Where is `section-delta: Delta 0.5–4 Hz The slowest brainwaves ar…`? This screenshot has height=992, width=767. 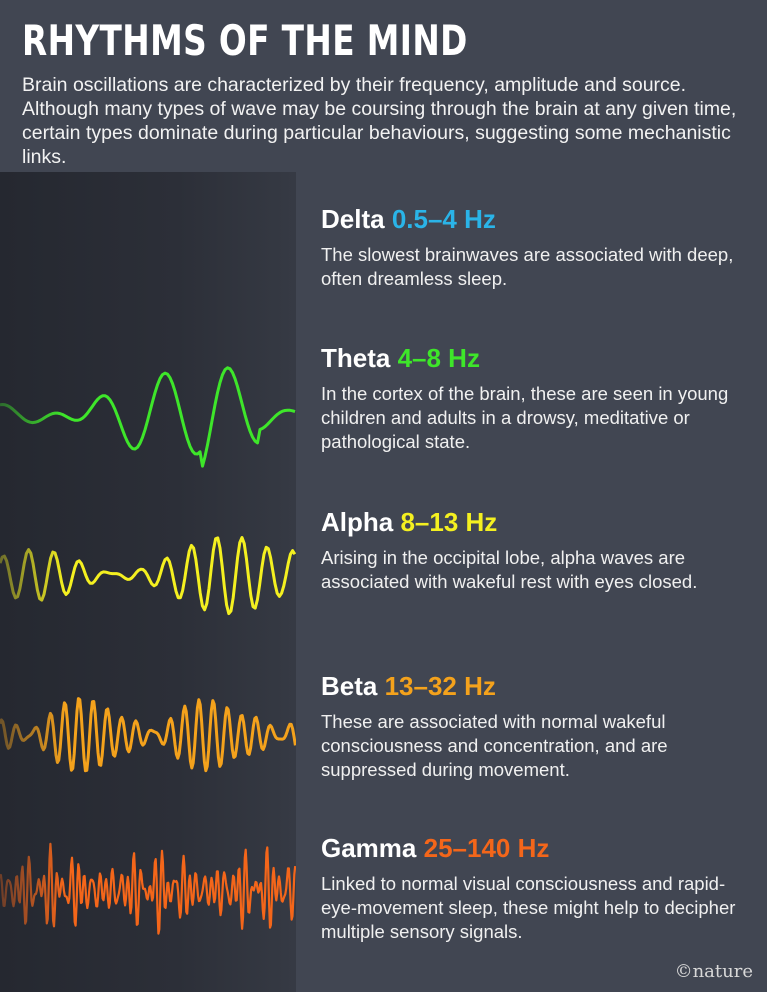 section-delta: Delta 0.5–4 Hz The slowest brainwaves ar… is located at coordinates (531, 247).